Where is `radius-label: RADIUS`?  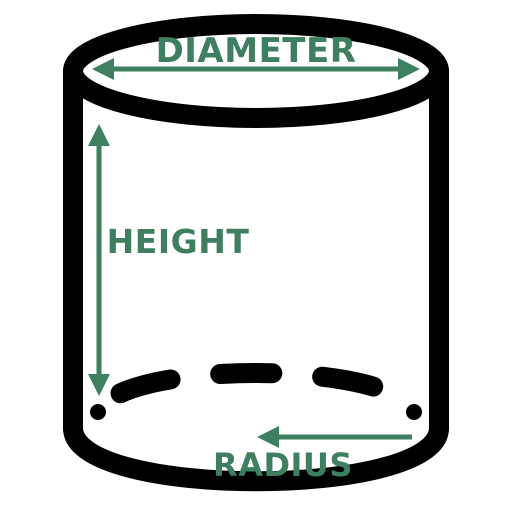 radius-label: RADIUS is located at coordinates (283, 465).